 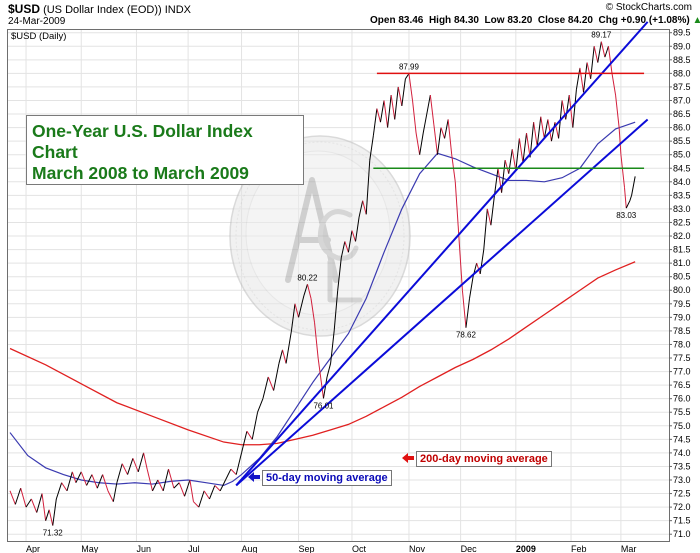 I want to click on y-tick-label: 73.0, so click(x=682, y=480).